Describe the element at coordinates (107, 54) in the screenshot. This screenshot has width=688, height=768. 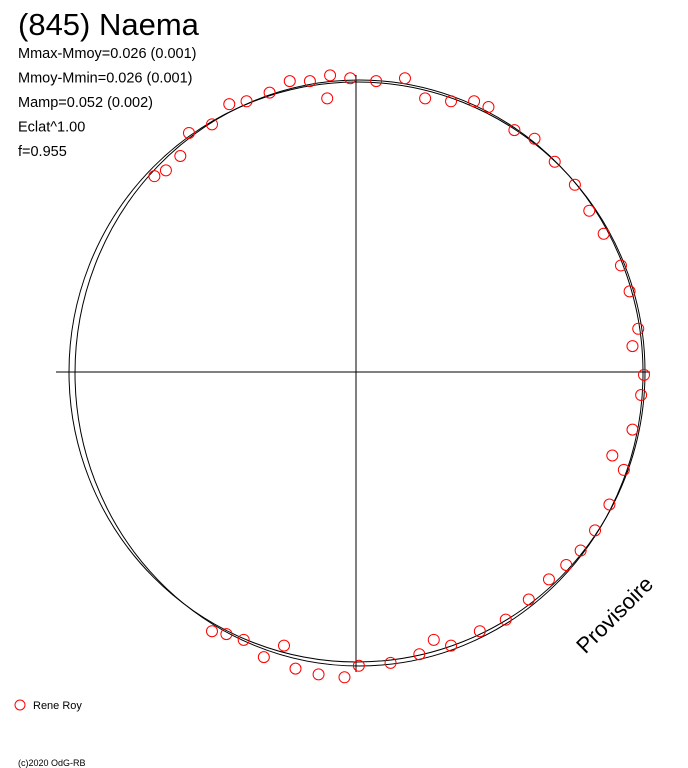
I see `annotation: Mmax-Mmoy=0.026 (0.001)` at that location.